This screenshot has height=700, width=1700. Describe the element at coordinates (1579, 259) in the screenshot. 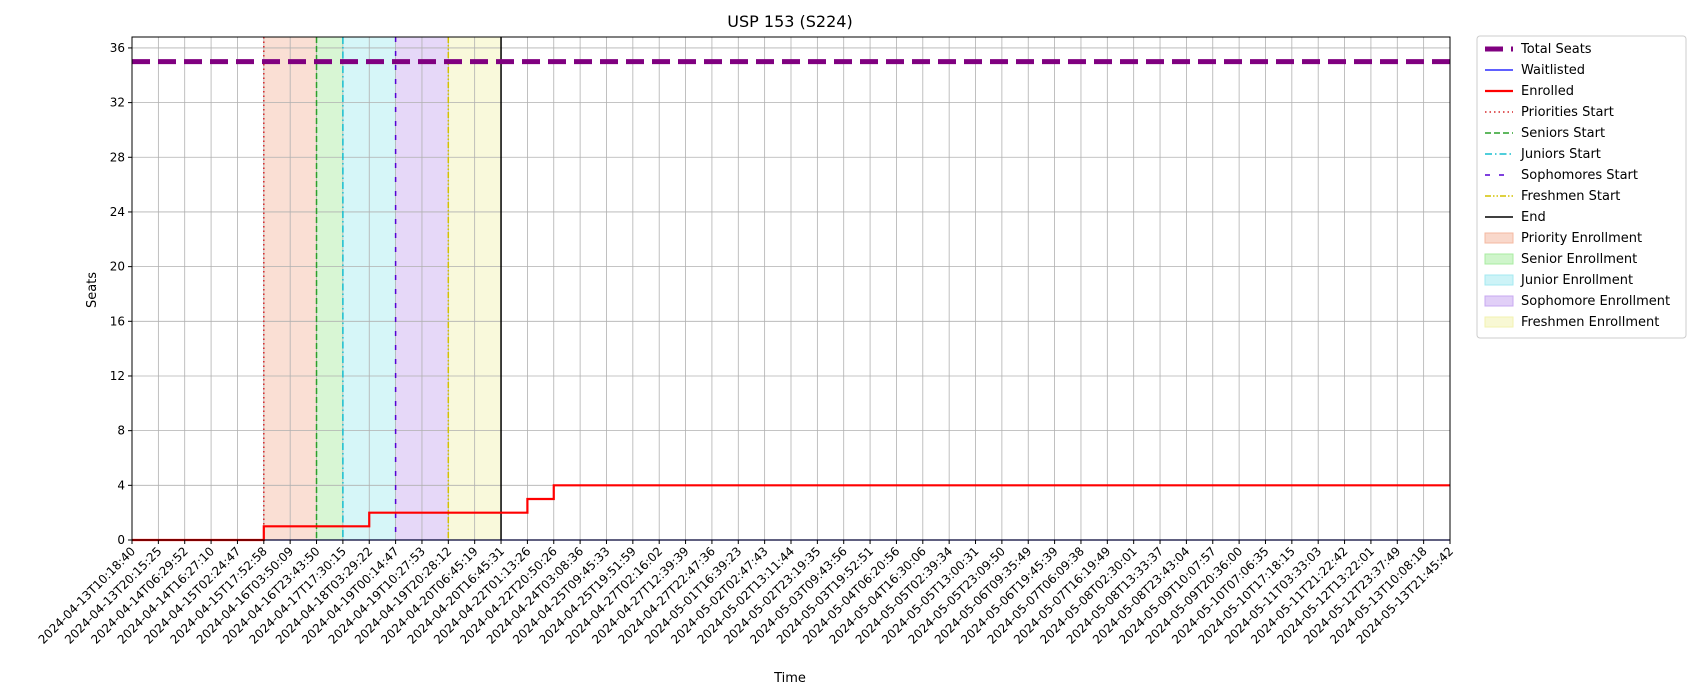

I see `legend-label: Senior Enrollment` at that location.